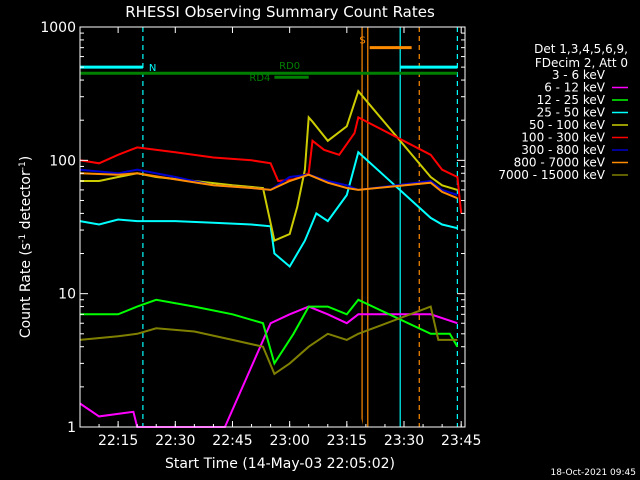  What do you see at coordinates (232, 441) in the screenshot?
I see `x-tick-label-2: 22:45` at bounding box center [232, 441].